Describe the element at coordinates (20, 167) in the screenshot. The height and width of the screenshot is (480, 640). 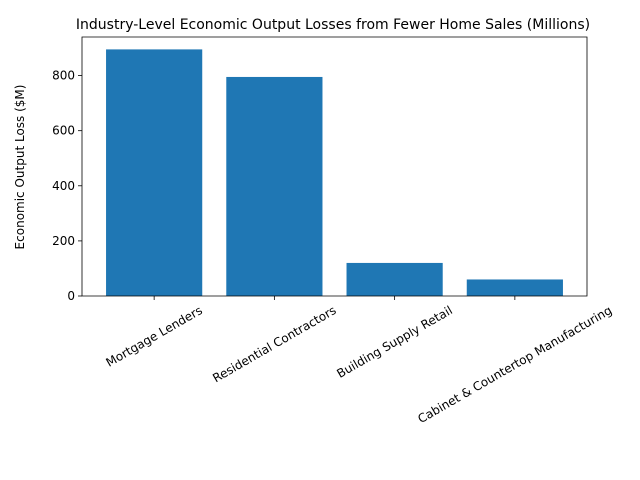
I see `y-axis-label: Economic Output Loss ($M)` at that location.